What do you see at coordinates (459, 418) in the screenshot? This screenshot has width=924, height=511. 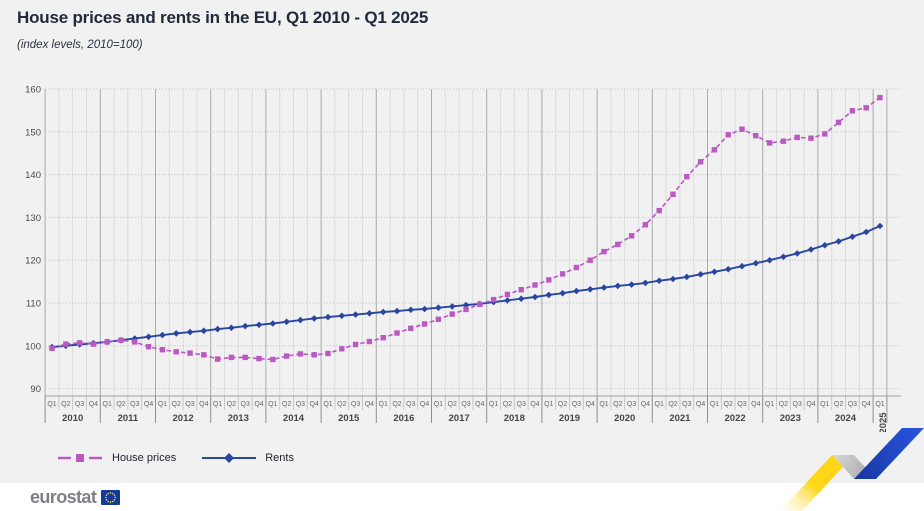 I see `svg-text: 2017` at bounding box center [459, 418].